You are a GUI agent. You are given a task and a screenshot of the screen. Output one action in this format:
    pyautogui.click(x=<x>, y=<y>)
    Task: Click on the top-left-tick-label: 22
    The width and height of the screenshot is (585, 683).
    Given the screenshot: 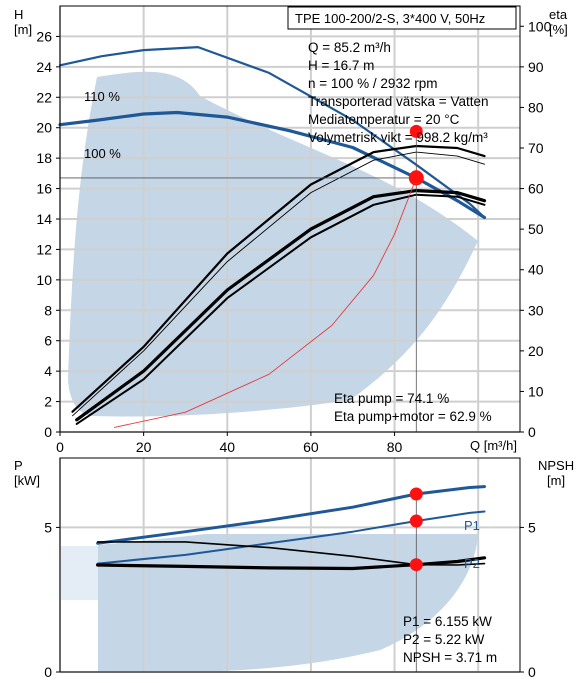 What is the action you would take?
    pyautogui.click(x=44, y=97)
    